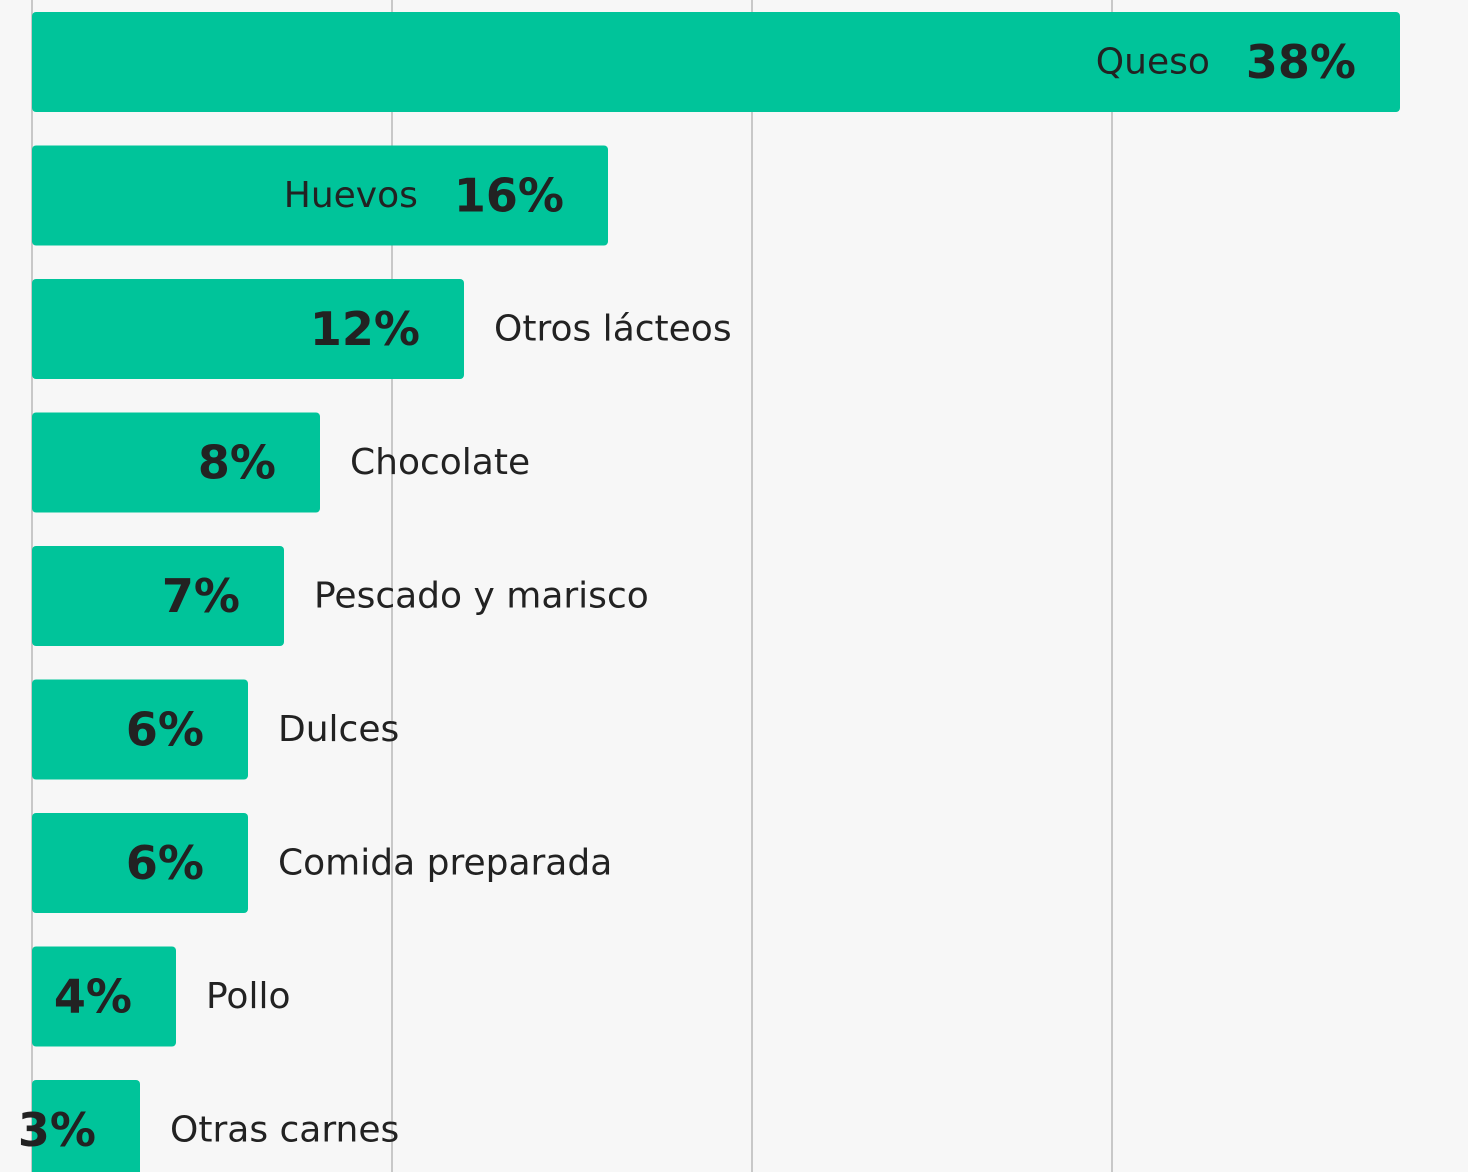  What do you see at coordinates (237, 463) in the screenshot?
I see `value-label: 8%` at bounding box center [237, 463].